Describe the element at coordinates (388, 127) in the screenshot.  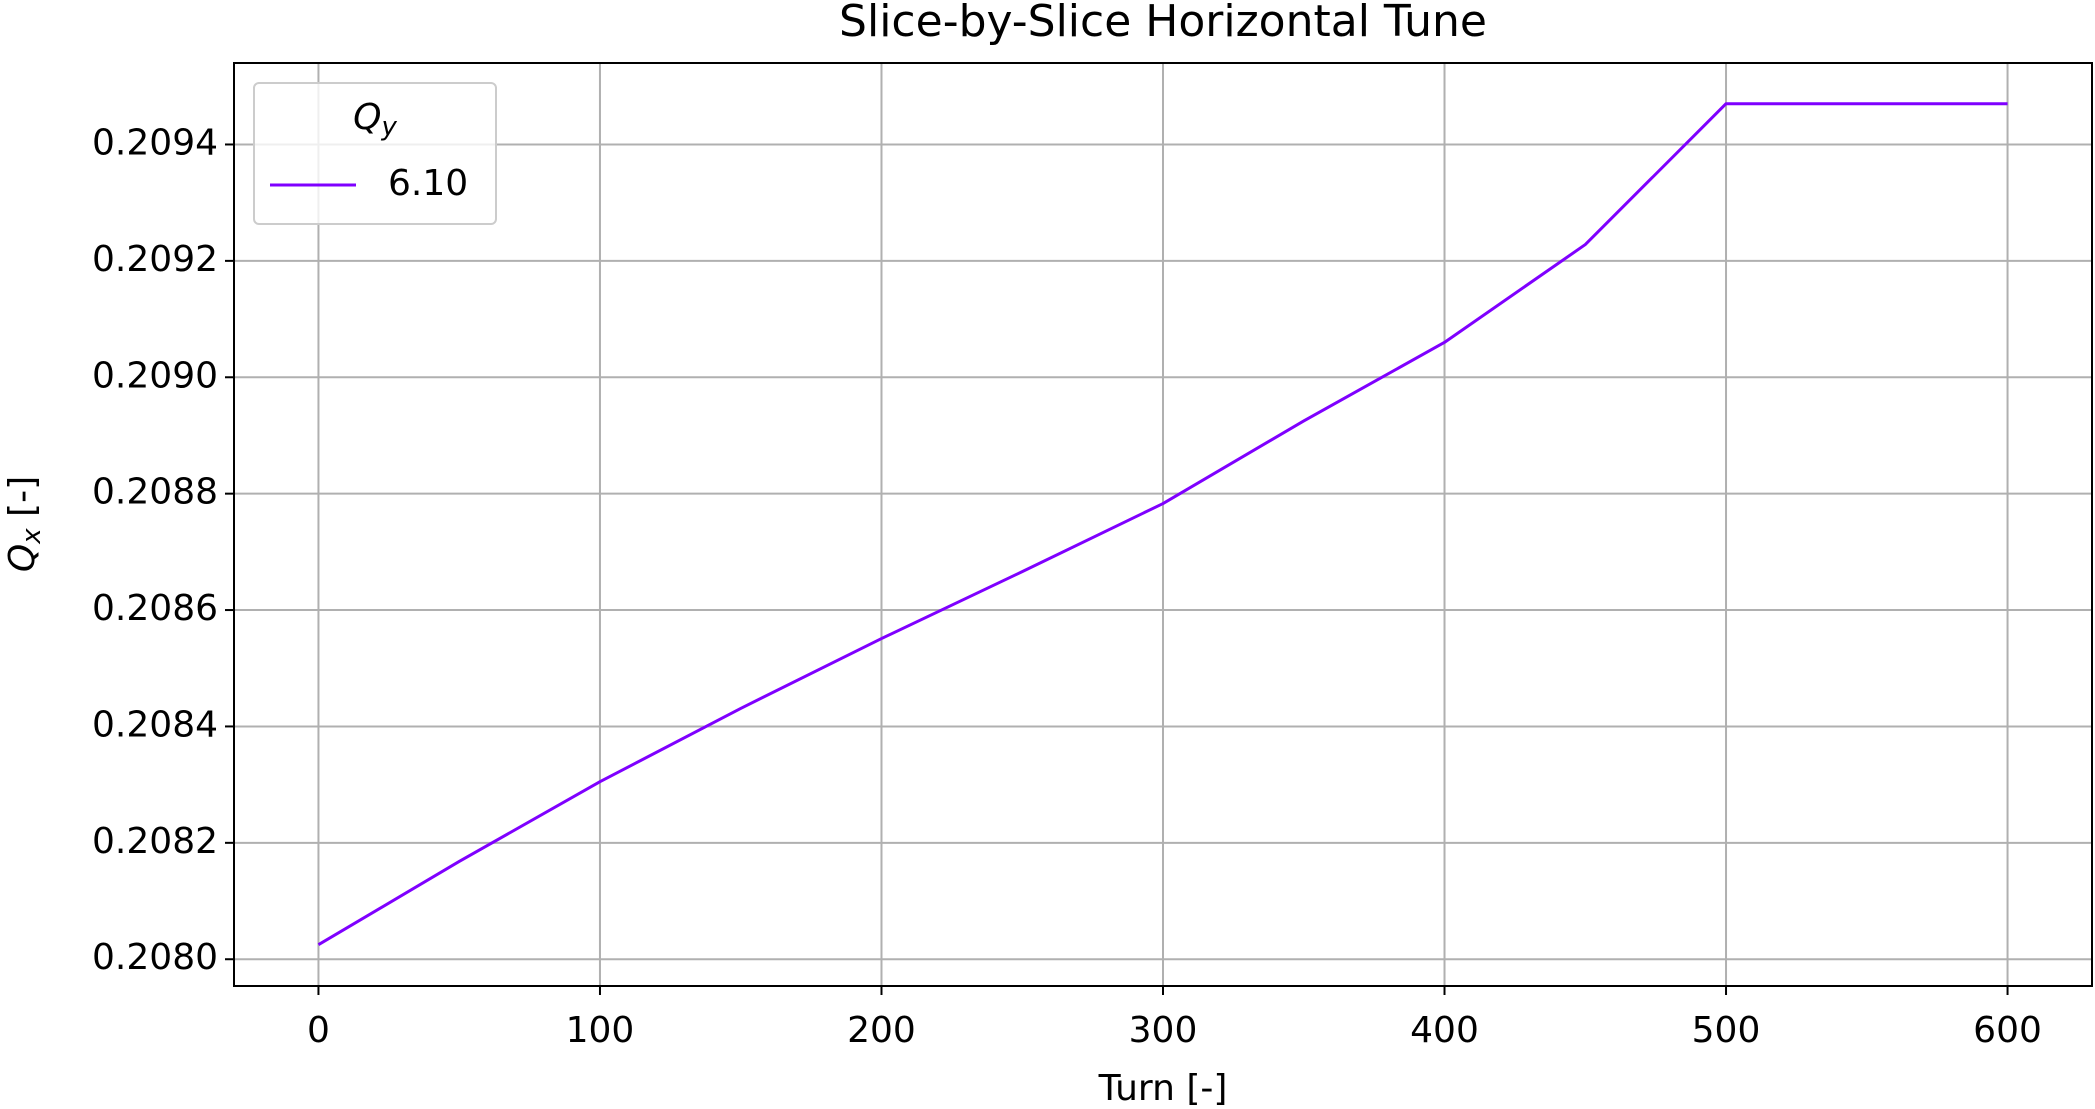
I see `legend-title-subscript: y` at that location.